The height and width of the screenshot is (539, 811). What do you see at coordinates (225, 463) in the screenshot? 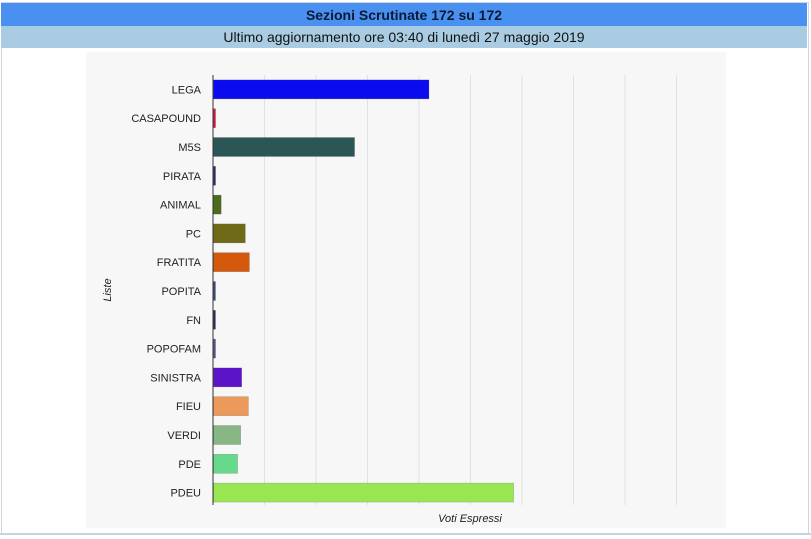
I see `bar-pde` at bounding box center [225, 463].